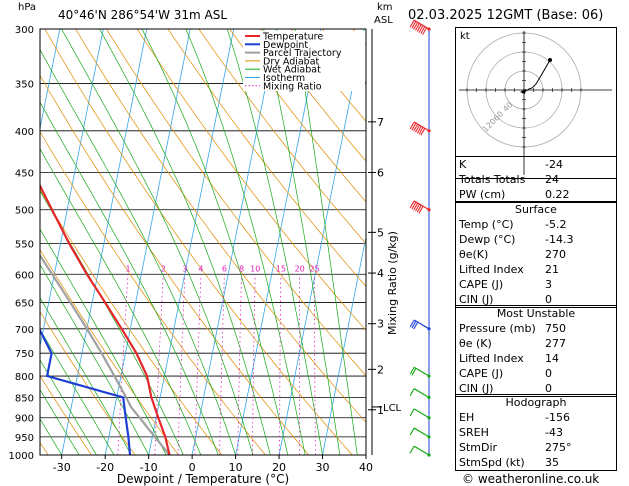 The width and height of the screenshot is (629, 486). What do you see at coordinates (300, 268) in the screenshot?
I see `mixing-ratio-label: 20` at bounding box center [300, 268].